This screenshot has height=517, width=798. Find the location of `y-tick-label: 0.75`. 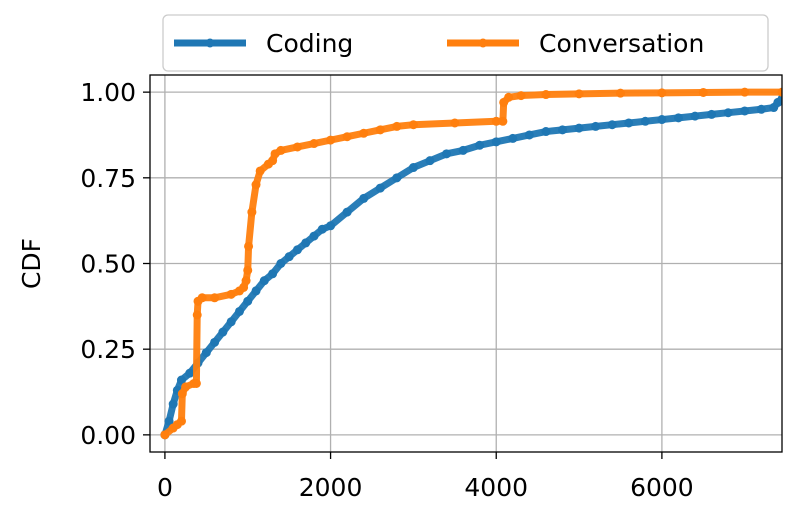

y-tick-label: 0.75 is located at coordinates (108, 178).